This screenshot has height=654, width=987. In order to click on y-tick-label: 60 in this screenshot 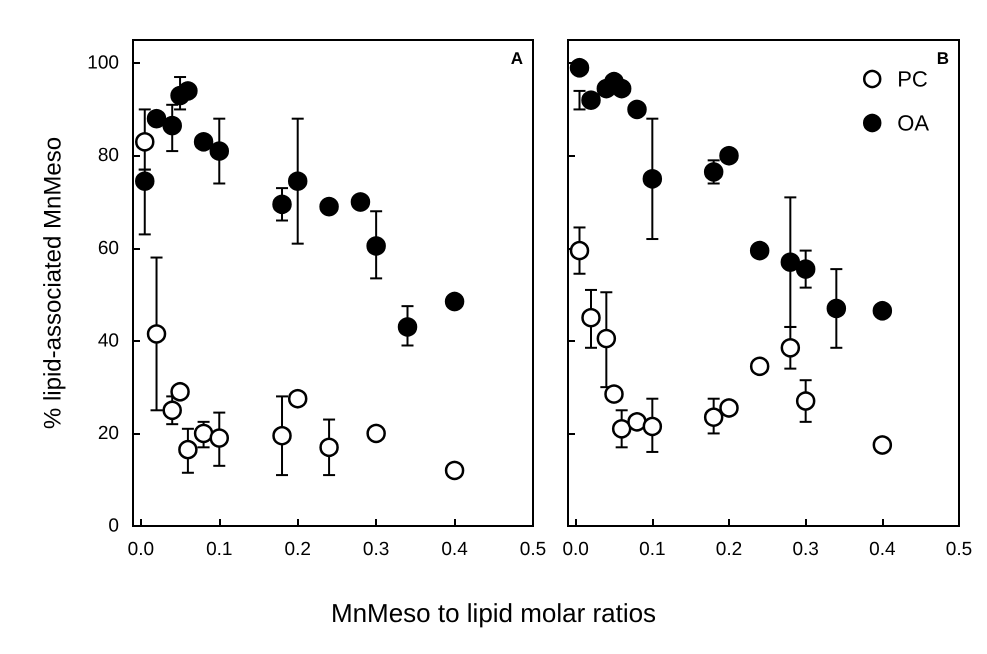, I will do `click(108, 248)`.